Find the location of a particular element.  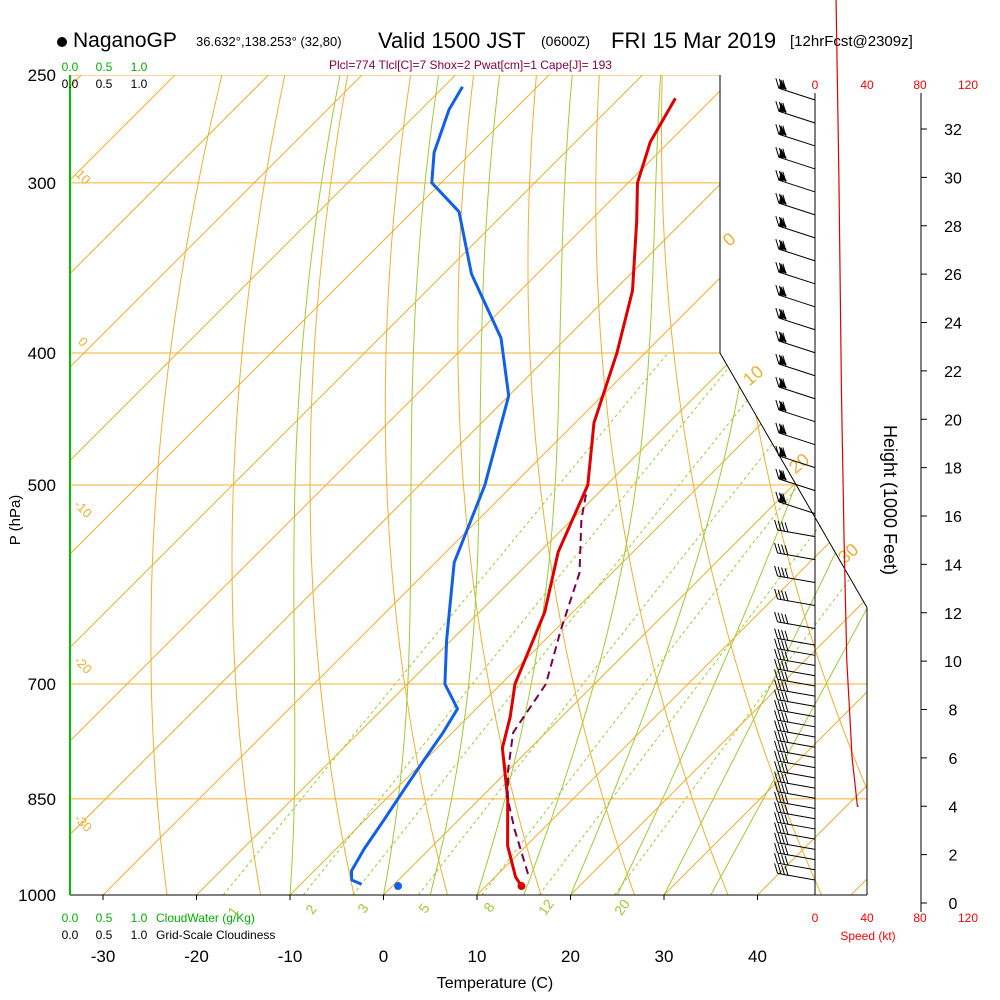

height-tick-label: 20 is located at coordinates (953, 420).